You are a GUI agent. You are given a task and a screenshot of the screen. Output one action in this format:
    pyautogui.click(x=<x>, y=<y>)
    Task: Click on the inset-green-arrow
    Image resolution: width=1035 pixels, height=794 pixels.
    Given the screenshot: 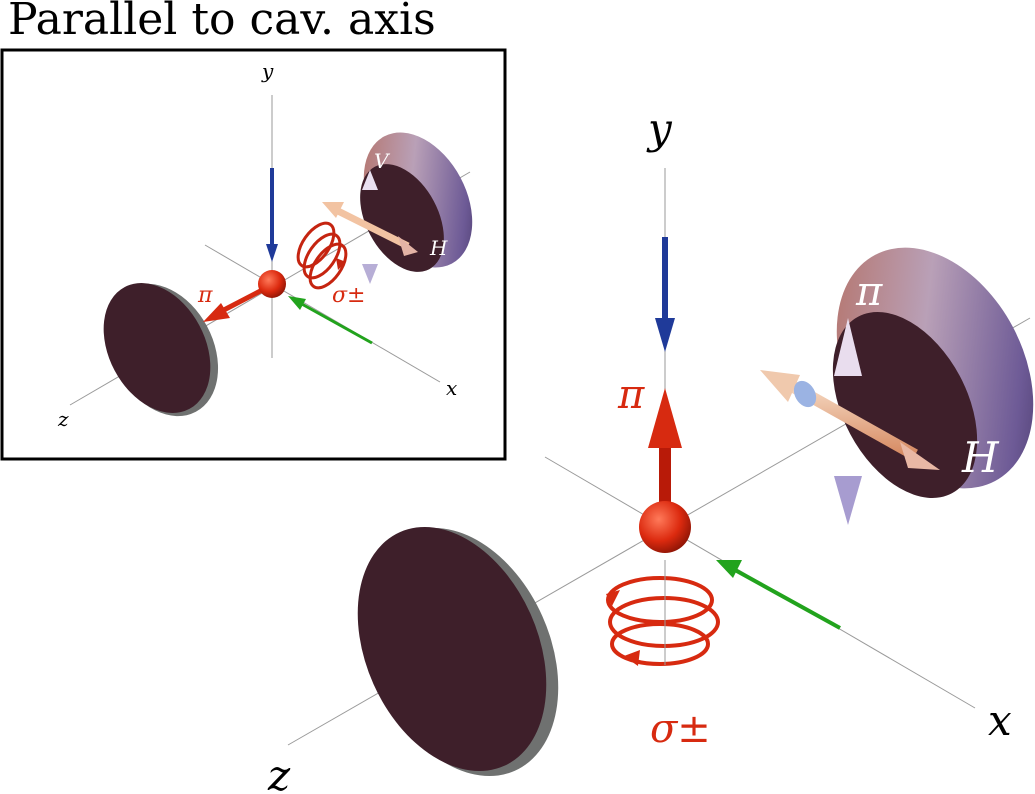 What is the action you would take?
    pyautogui.click(x=330, y=320)
    